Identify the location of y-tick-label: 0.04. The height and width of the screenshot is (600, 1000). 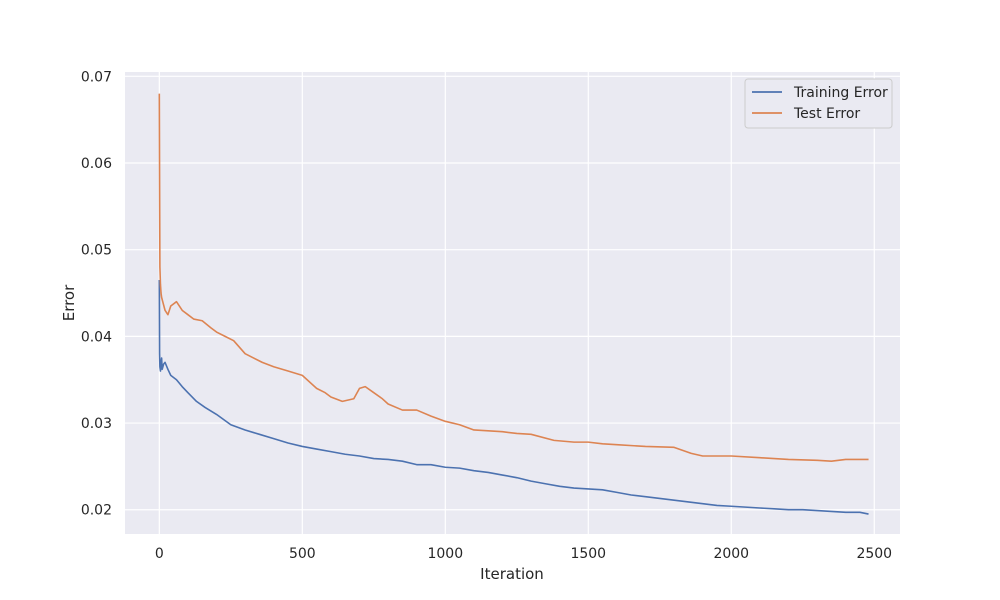
(96, 337).